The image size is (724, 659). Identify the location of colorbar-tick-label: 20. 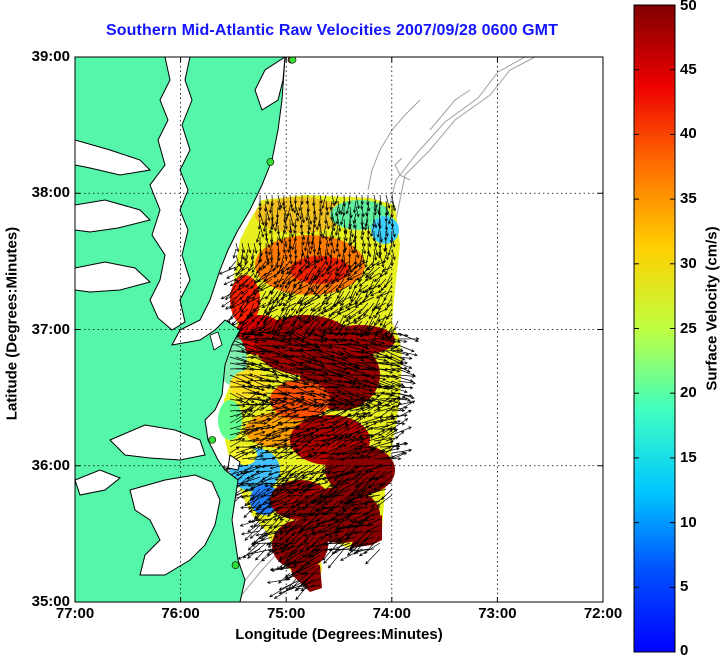
(688, 393).